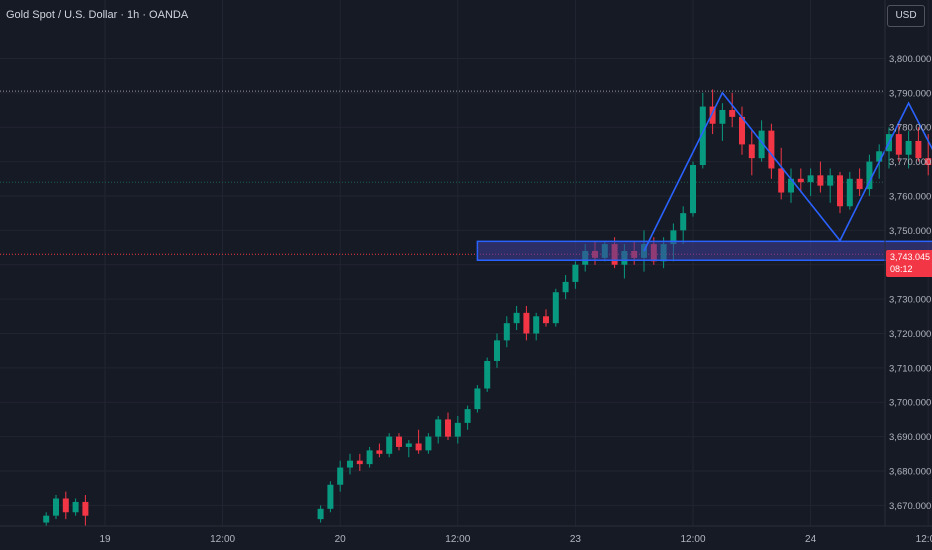  Describe the element at coordinates (910, 506) in the screenshot. I see `price-tick-label: 3,670.000` at that location.